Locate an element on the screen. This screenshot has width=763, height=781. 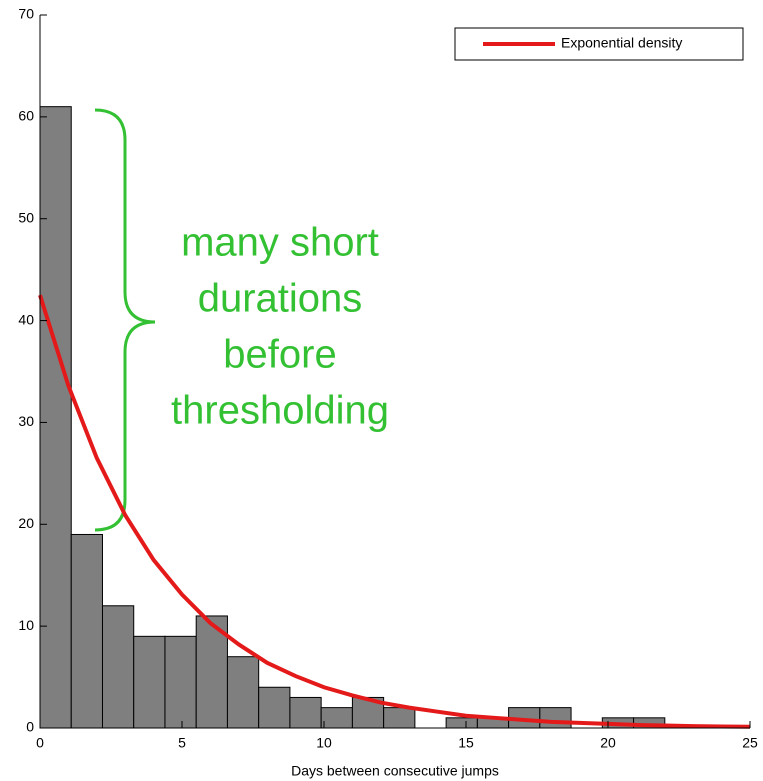
legend-box is located at coordinates (599, 44).